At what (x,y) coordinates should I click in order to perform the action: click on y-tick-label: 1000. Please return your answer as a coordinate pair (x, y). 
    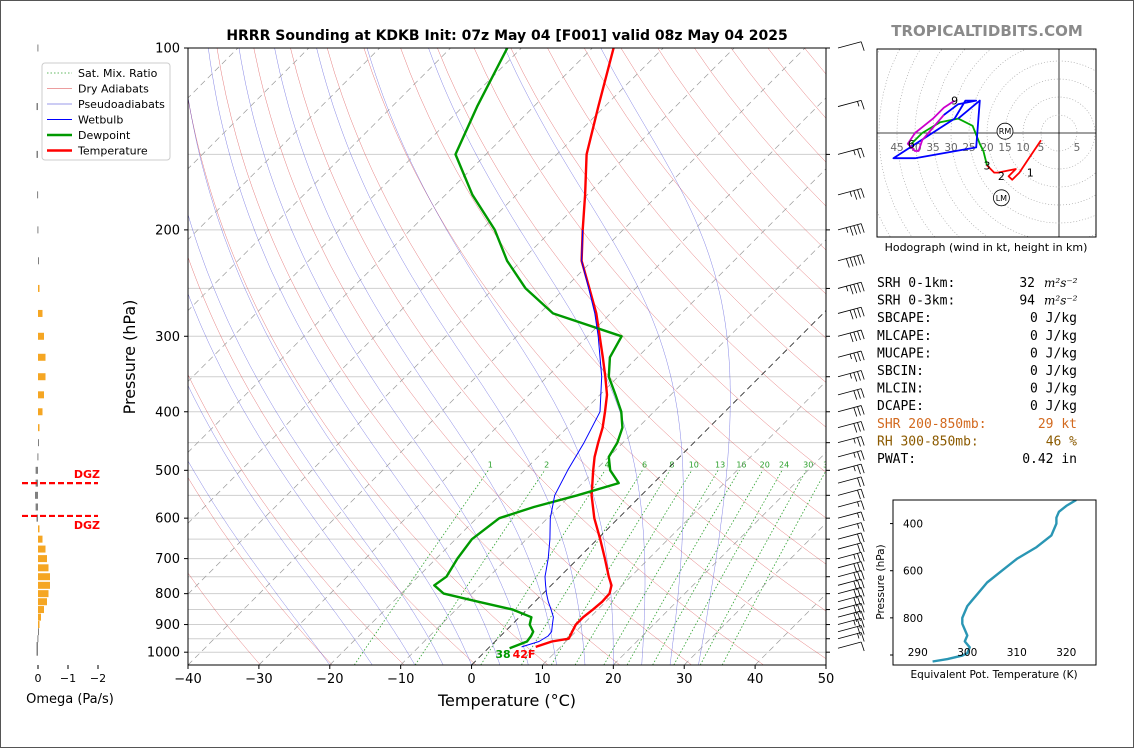
    Looking at the image, I should click on (163, 653).